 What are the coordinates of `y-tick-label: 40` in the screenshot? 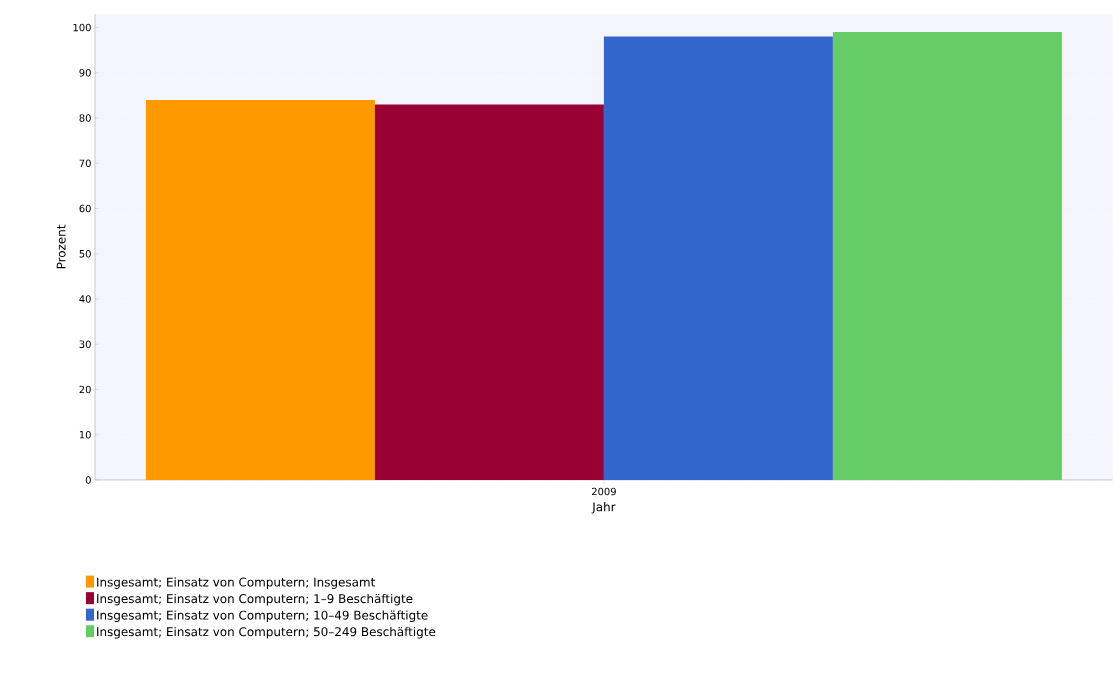 It's located at (85, 299).